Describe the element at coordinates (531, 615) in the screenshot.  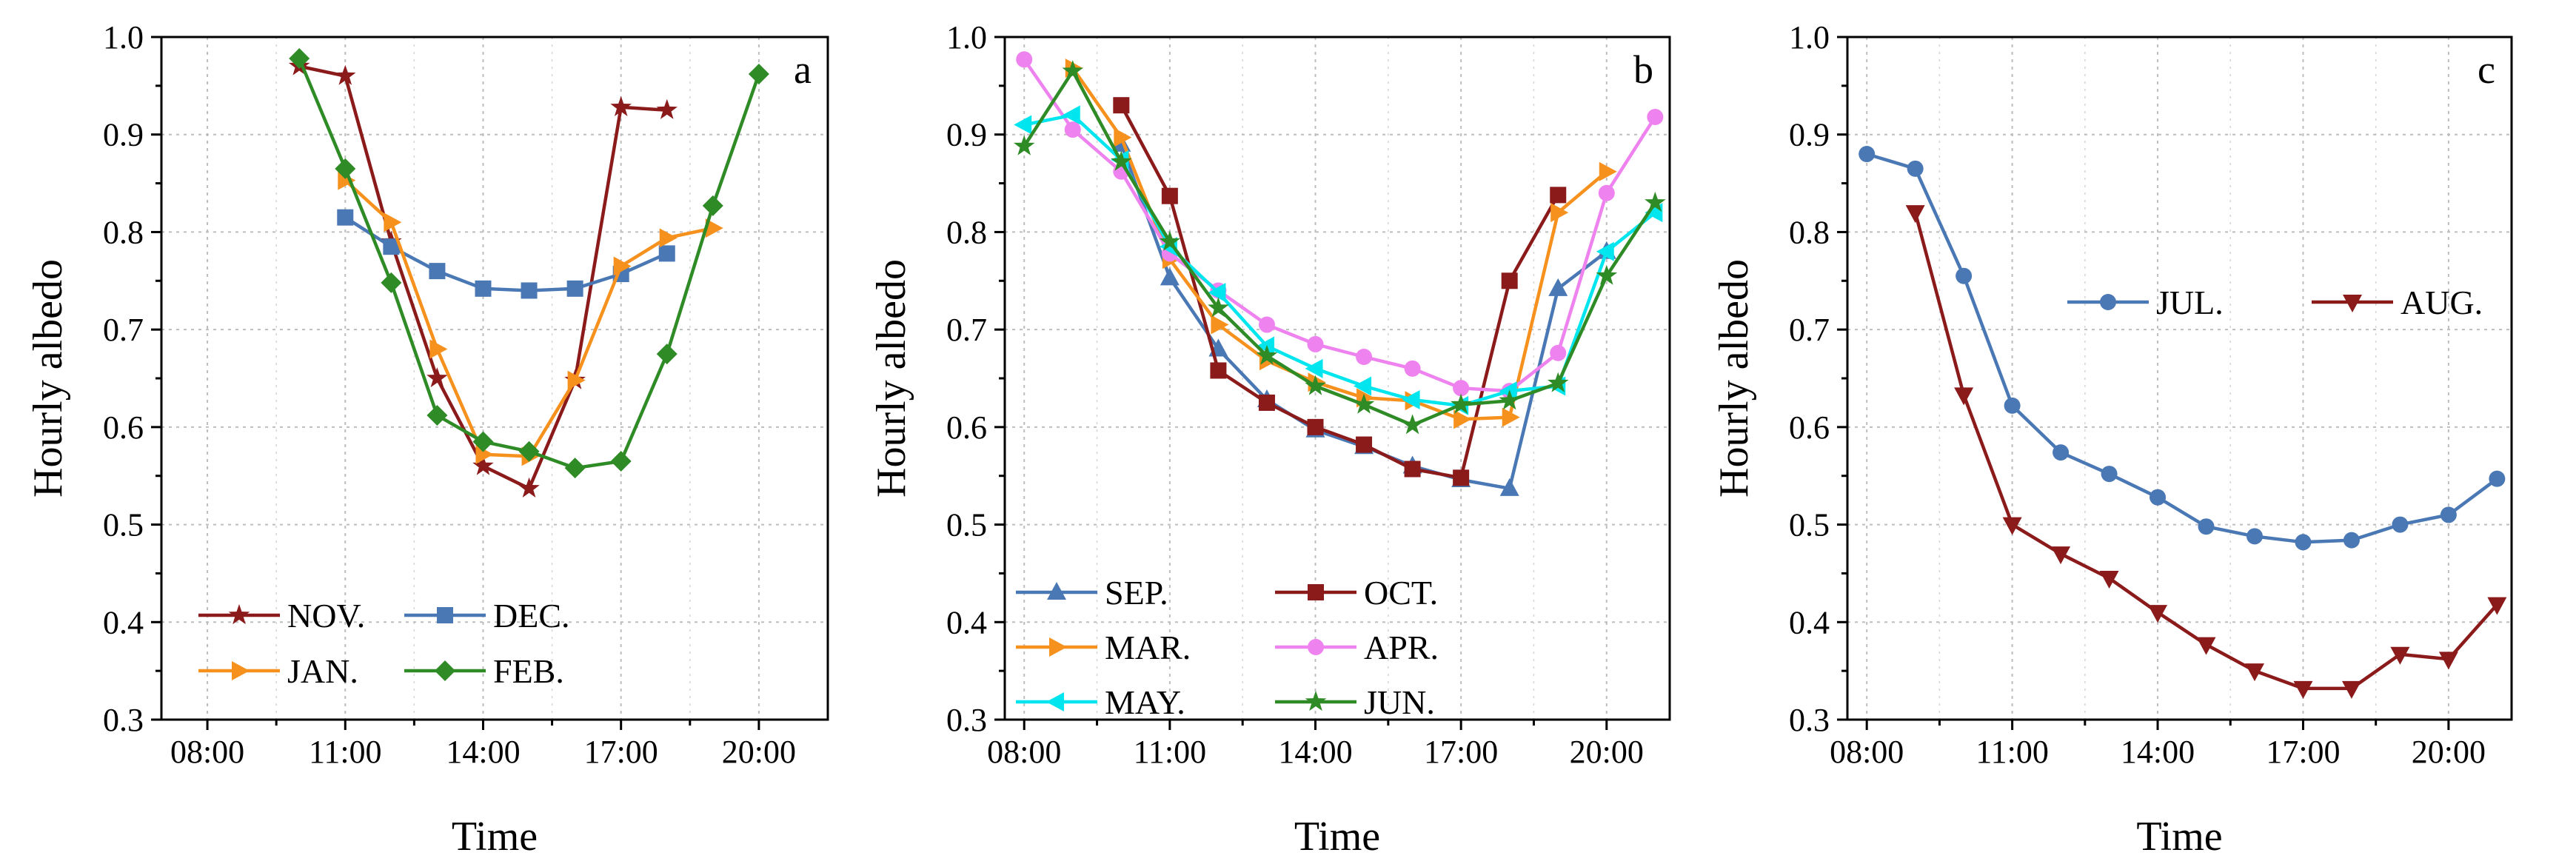
I see `legend-label: DEC.` at that location.